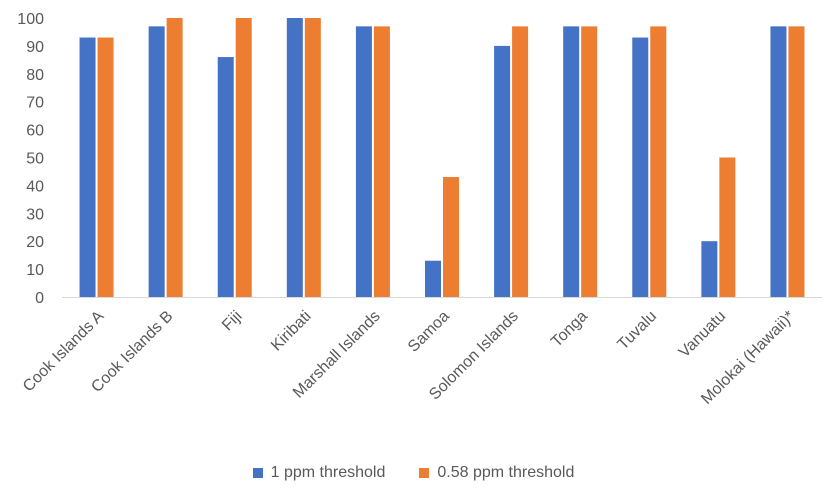  What do you see at coordinates (35, 242) in the screenshot?
I see `y-tick-label: 20` at bounding box center [35, 242].